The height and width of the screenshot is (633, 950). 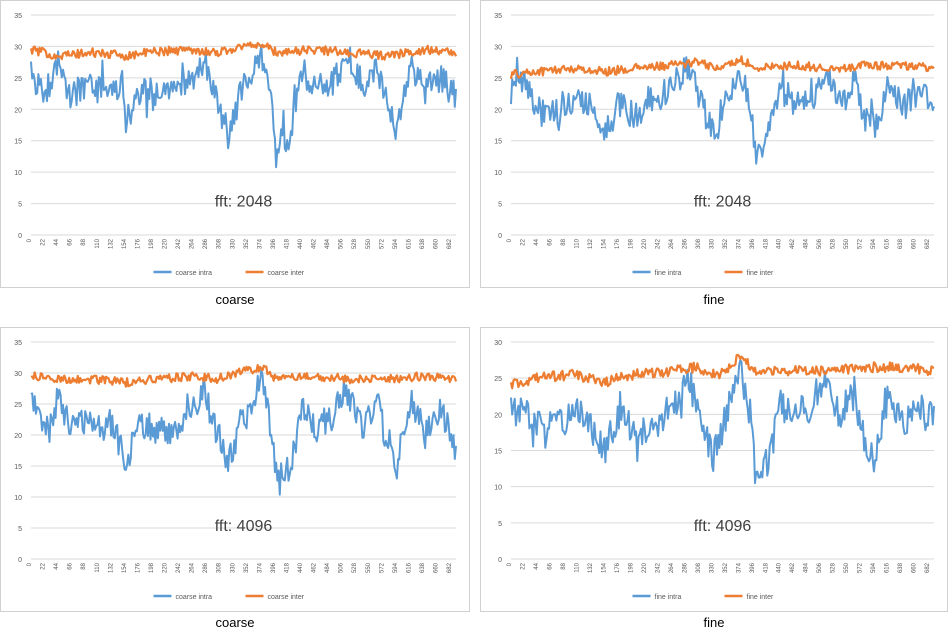 I want to click on x-tick-label: 682, so click(x=928, y=567).